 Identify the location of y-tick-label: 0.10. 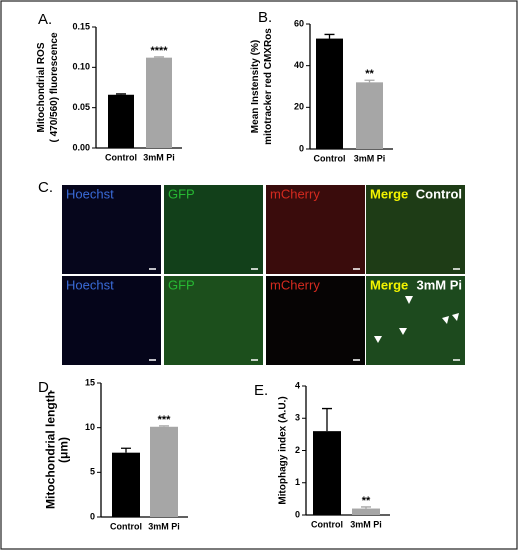
(81, 67).